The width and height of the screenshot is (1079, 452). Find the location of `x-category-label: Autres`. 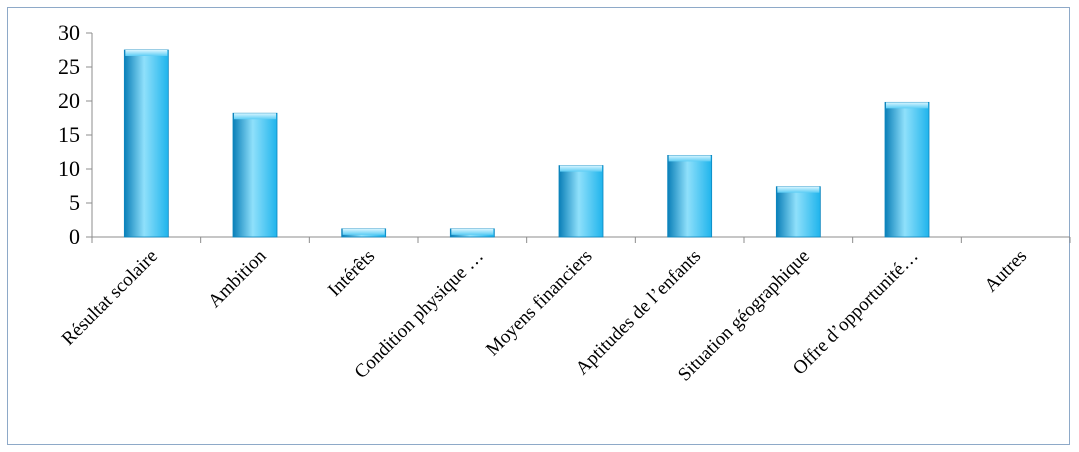

x-category-label: Autres is located at coordinates (1006, 271).